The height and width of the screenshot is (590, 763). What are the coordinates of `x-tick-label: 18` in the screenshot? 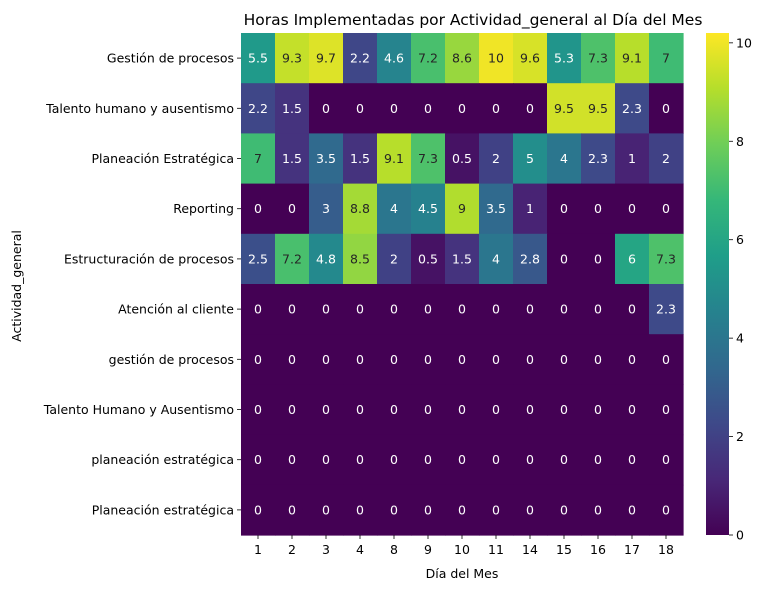 It's located at (666, 549).